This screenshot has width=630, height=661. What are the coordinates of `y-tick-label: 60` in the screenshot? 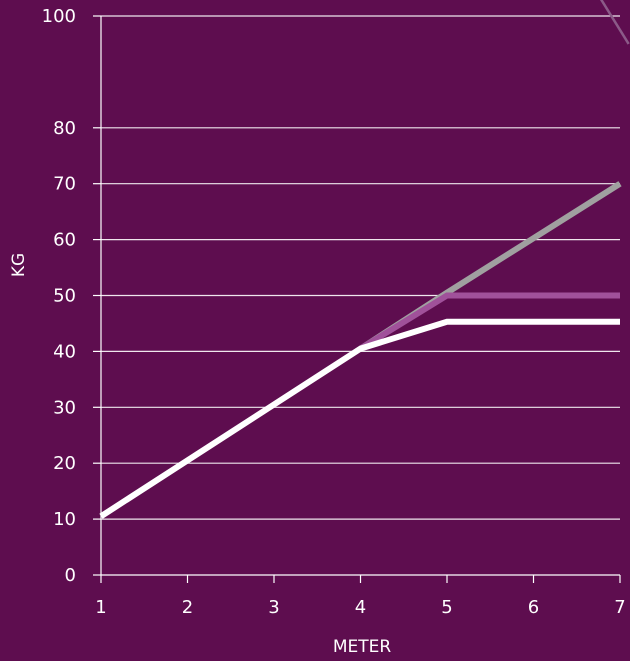 It's located at (64, 240).